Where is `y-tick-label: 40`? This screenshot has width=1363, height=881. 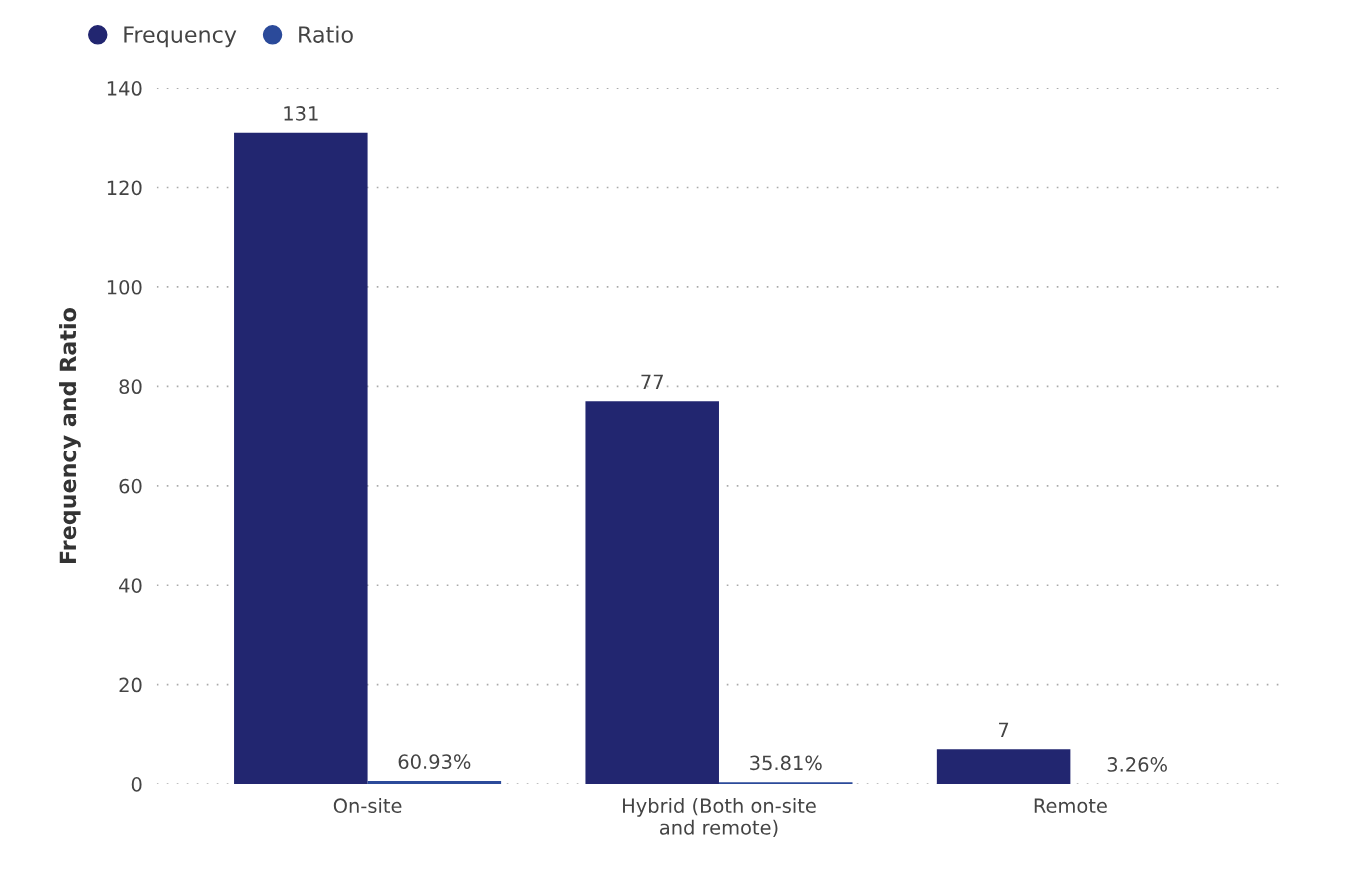 y-tick-label: 40 is located at coordinates (130, 585).